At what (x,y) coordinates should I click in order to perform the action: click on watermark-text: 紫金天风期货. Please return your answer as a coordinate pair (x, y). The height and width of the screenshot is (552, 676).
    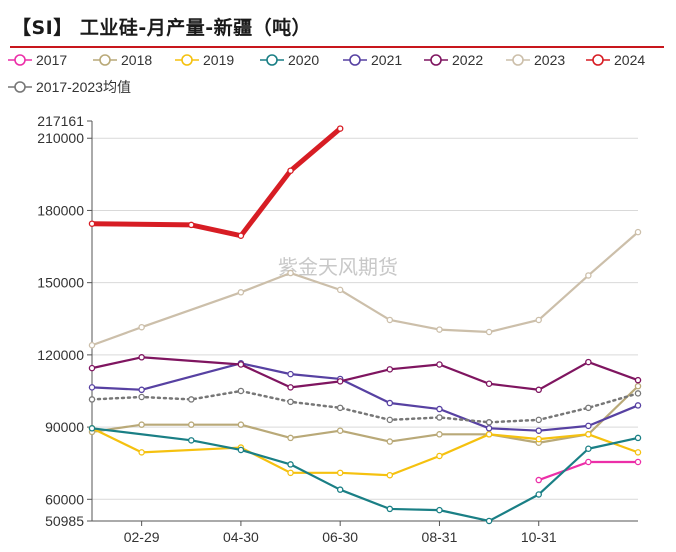
    Looking at the image, I should click on (338, 267).